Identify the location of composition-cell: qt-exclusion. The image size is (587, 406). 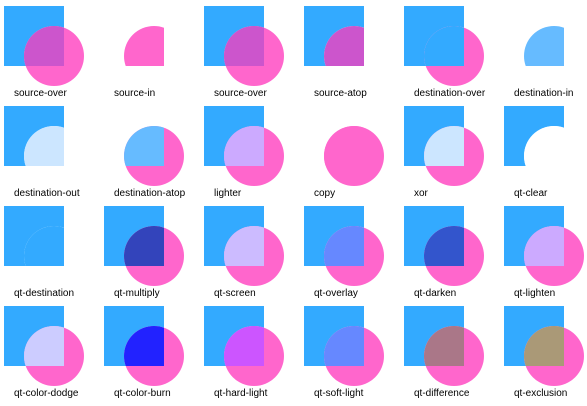
(545, 356).